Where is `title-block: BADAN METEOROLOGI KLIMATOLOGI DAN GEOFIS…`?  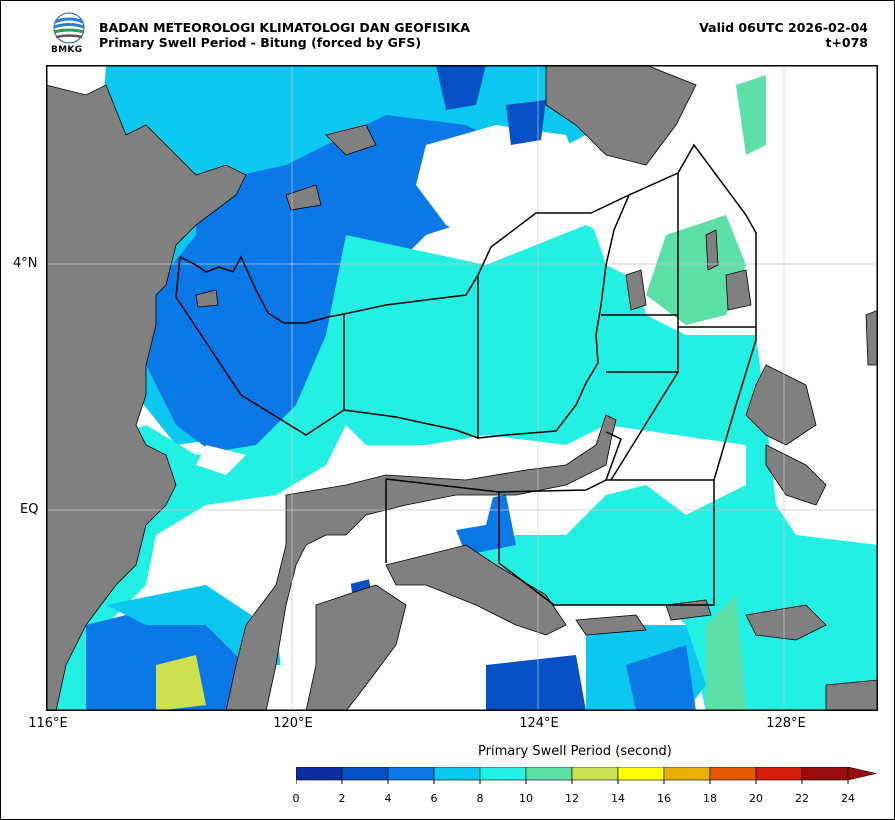 title-block: BADAN METEOROLOGI KLIMATOLOGI DAN GEOFIS… is located at coordinates (284, 35).